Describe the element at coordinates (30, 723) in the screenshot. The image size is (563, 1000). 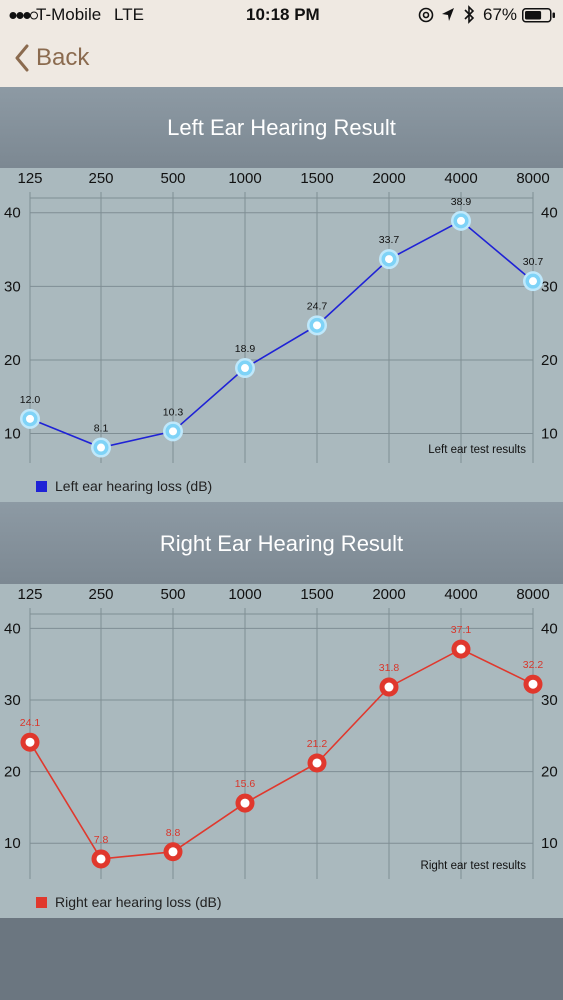
I see `right-data-label: 24.1` at that location.